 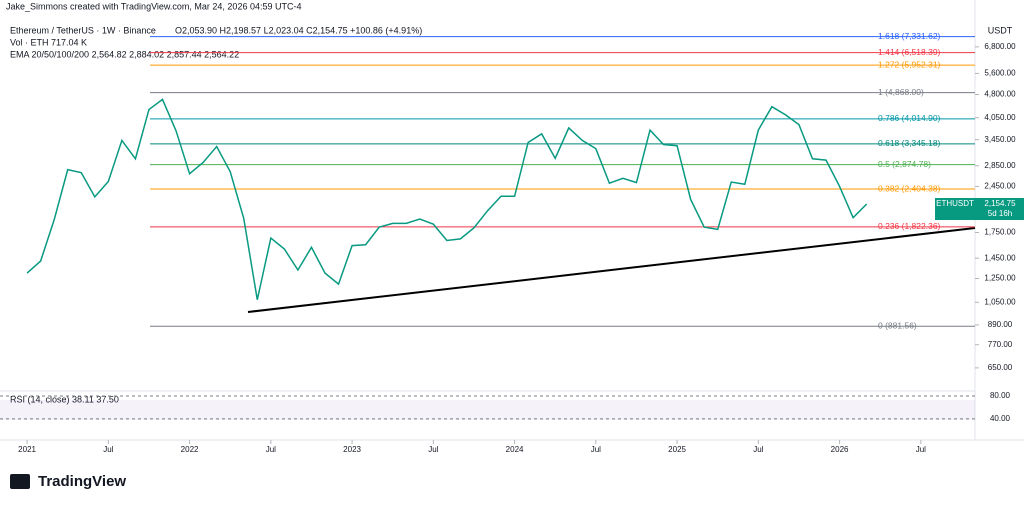 I want to click on y-tick-label: 4,050.00, so click(x=1000, y=117).